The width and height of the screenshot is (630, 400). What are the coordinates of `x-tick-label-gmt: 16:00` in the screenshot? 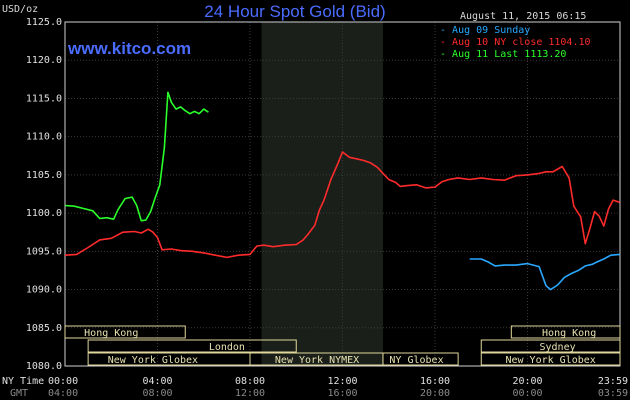 It's located at (342, 393).